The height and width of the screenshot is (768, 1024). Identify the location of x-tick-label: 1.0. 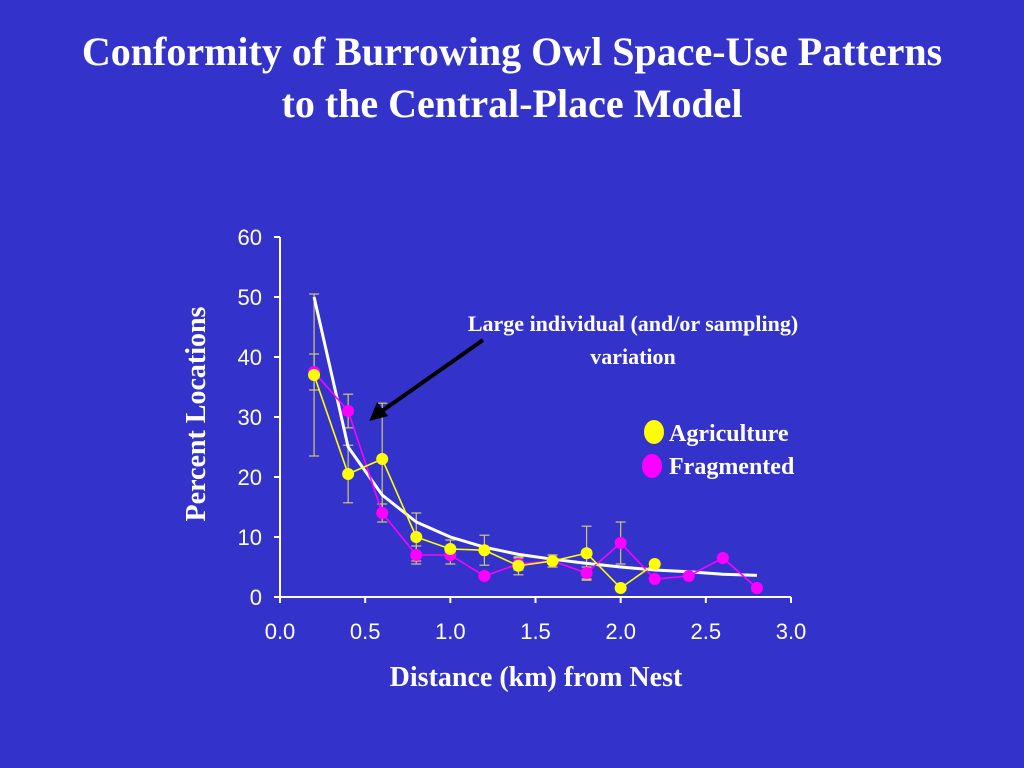
(450, 631).